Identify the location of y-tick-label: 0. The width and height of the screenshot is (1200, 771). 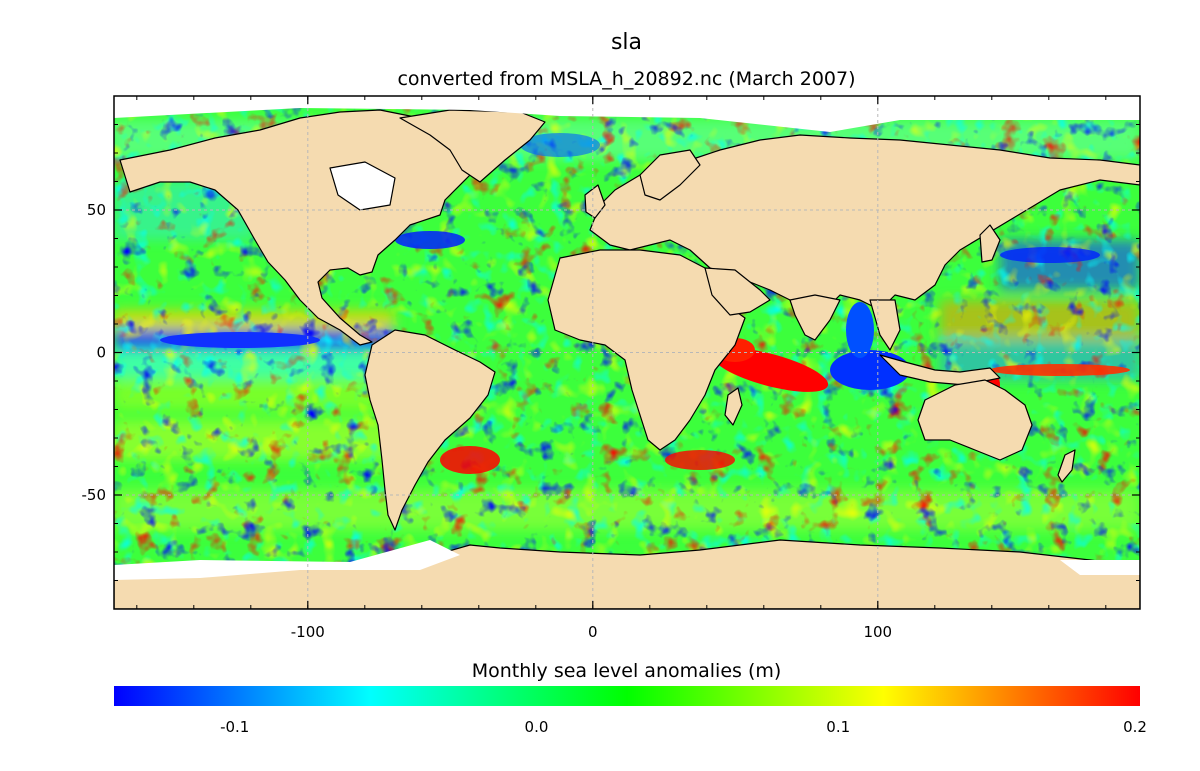
(101, 353).